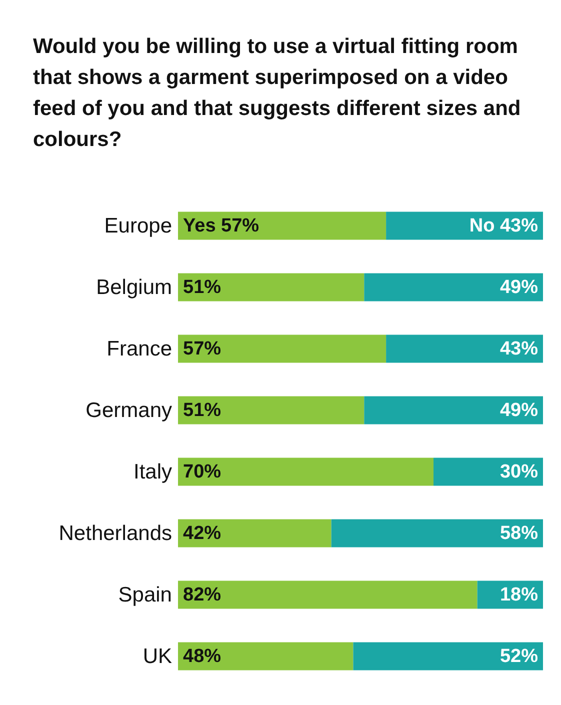  What do you see at coordinates (519, 349) in the screenshot?
I see `data-label: 43%` at bounding box center [519, 349].